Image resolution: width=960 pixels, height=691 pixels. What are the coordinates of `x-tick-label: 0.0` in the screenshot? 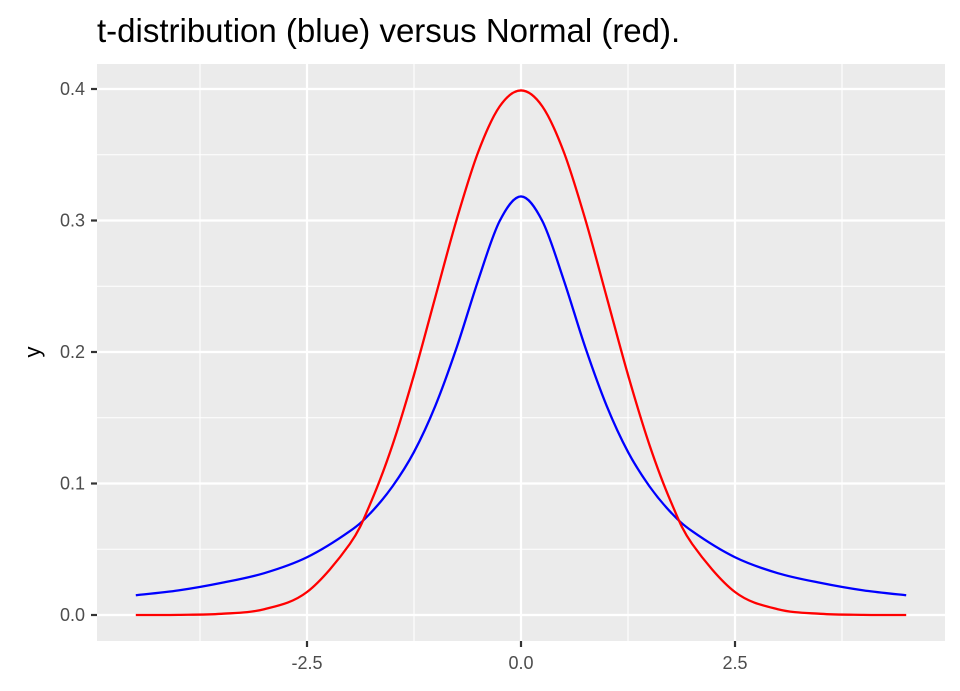 It's located at (520, 663).